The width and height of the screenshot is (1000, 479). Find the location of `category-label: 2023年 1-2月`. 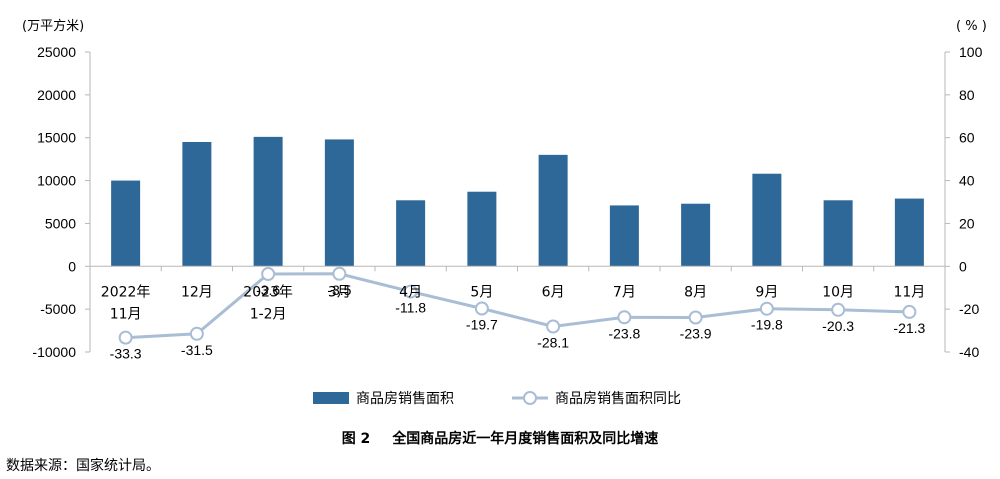

category-label: 2023年 1-2月 is located at coordinates (268, 303).